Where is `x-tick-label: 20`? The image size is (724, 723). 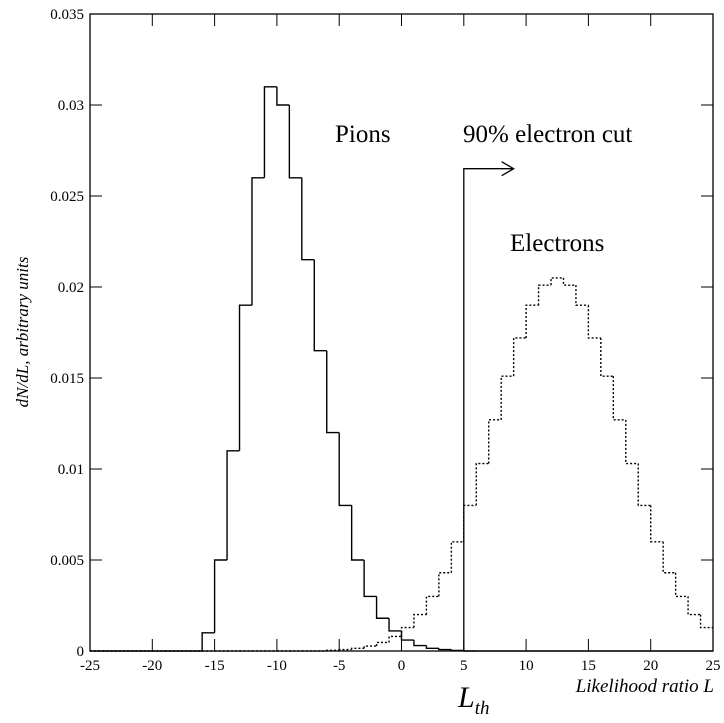
x-tick-label: 20 is located at coordinates (650, 666).